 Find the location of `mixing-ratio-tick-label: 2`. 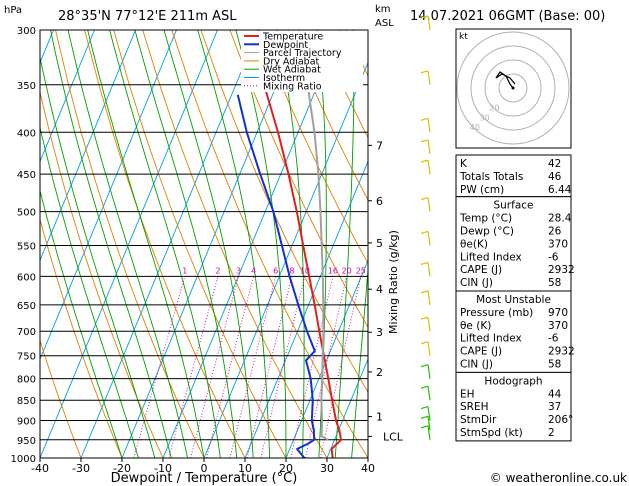

mixing-ratio-tick-label: 2 is located at coordinates (217, 270).